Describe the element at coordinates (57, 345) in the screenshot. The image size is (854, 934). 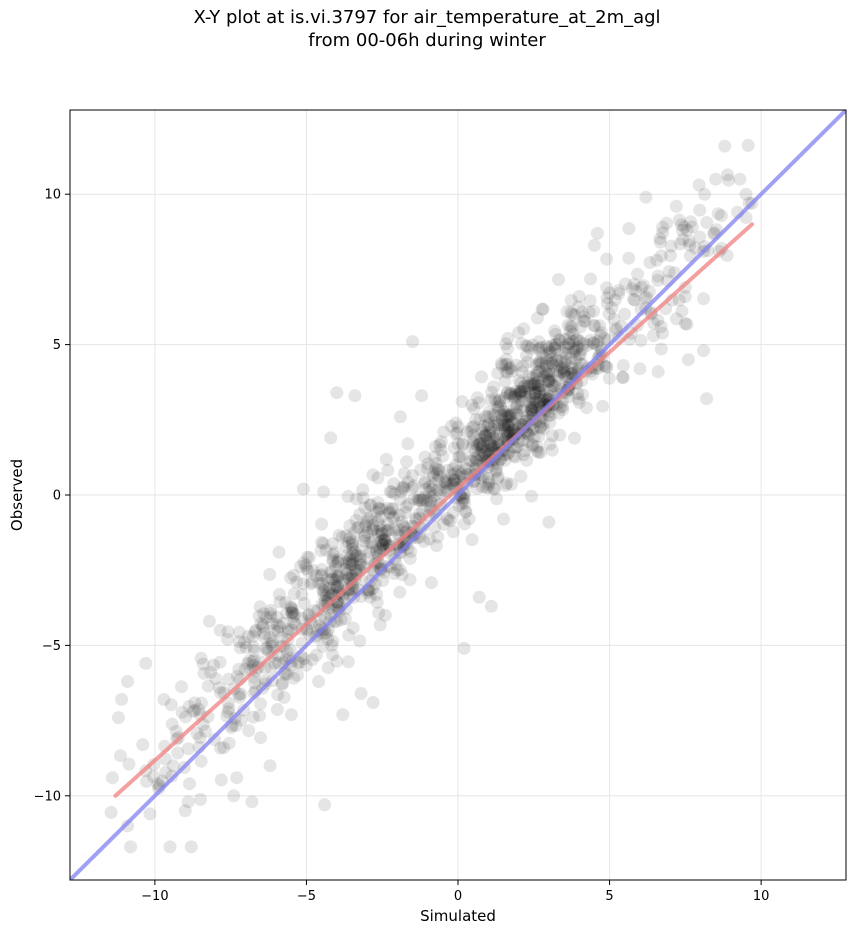
I see `y-tick-label: 5` at that location.